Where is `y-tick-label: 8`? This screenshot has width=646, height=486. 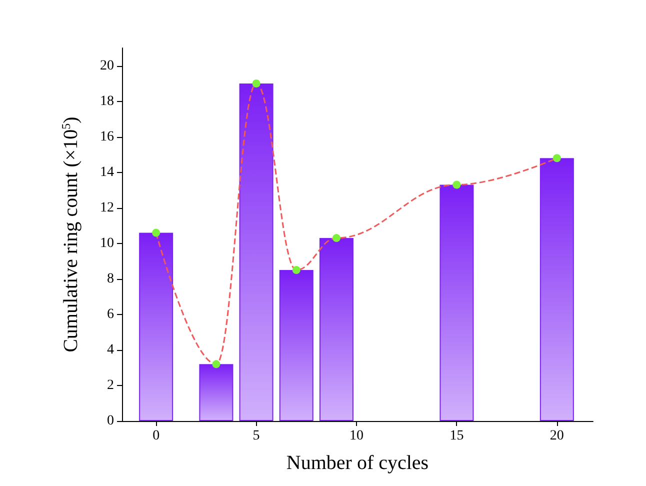 y-tick-label: 8 is located at coordinates (110, 278).